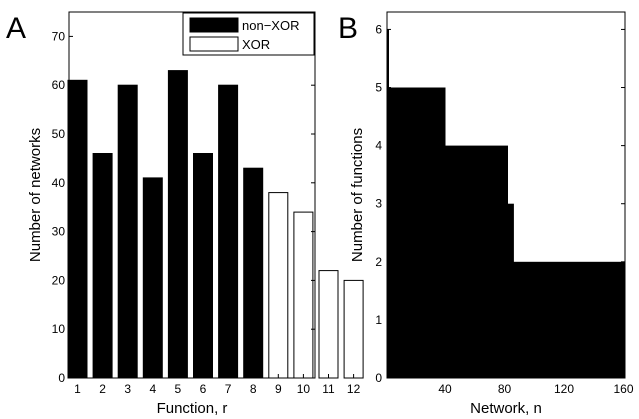 The height and width of the screenshot is (419, 639). Describe the element at coordinates (228, 231) in the screenshot. I see `bar-non-xor-r7` at that location.